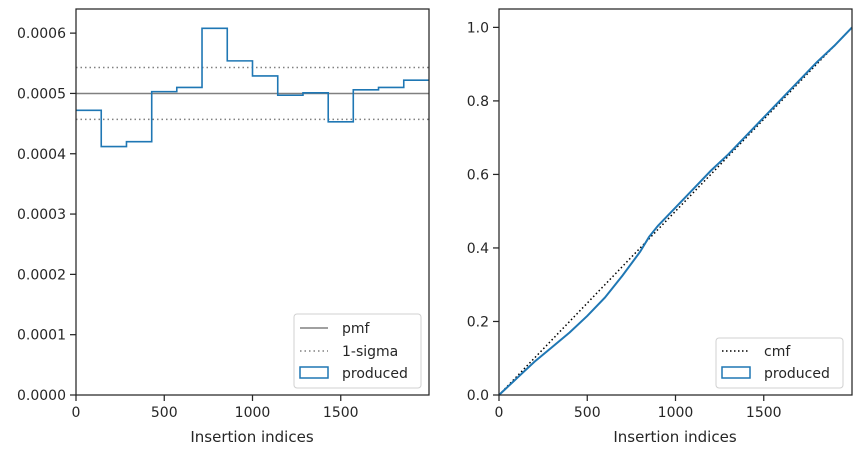  Describe the element at coordinates (41, 396) in the screenshot. I see `y-tick-label: 0.0000` at that location.